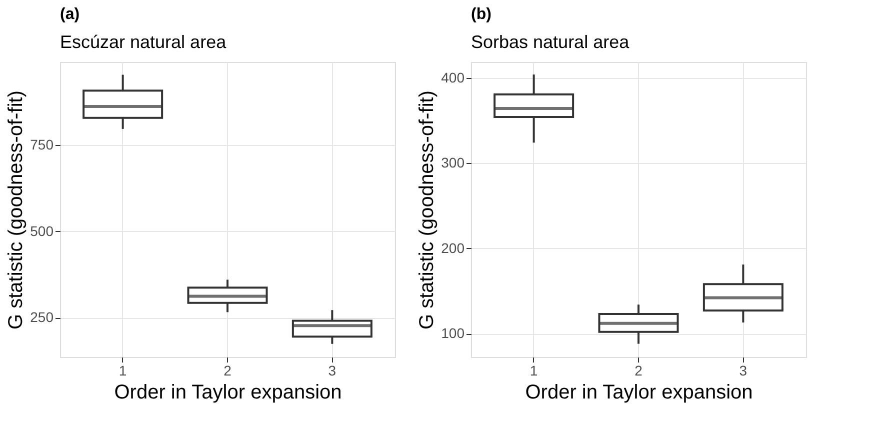  What do you see at coordinates (481, 14) in the screenshot?
I see `chart-title: (b)` at bounding box center [481, 14].